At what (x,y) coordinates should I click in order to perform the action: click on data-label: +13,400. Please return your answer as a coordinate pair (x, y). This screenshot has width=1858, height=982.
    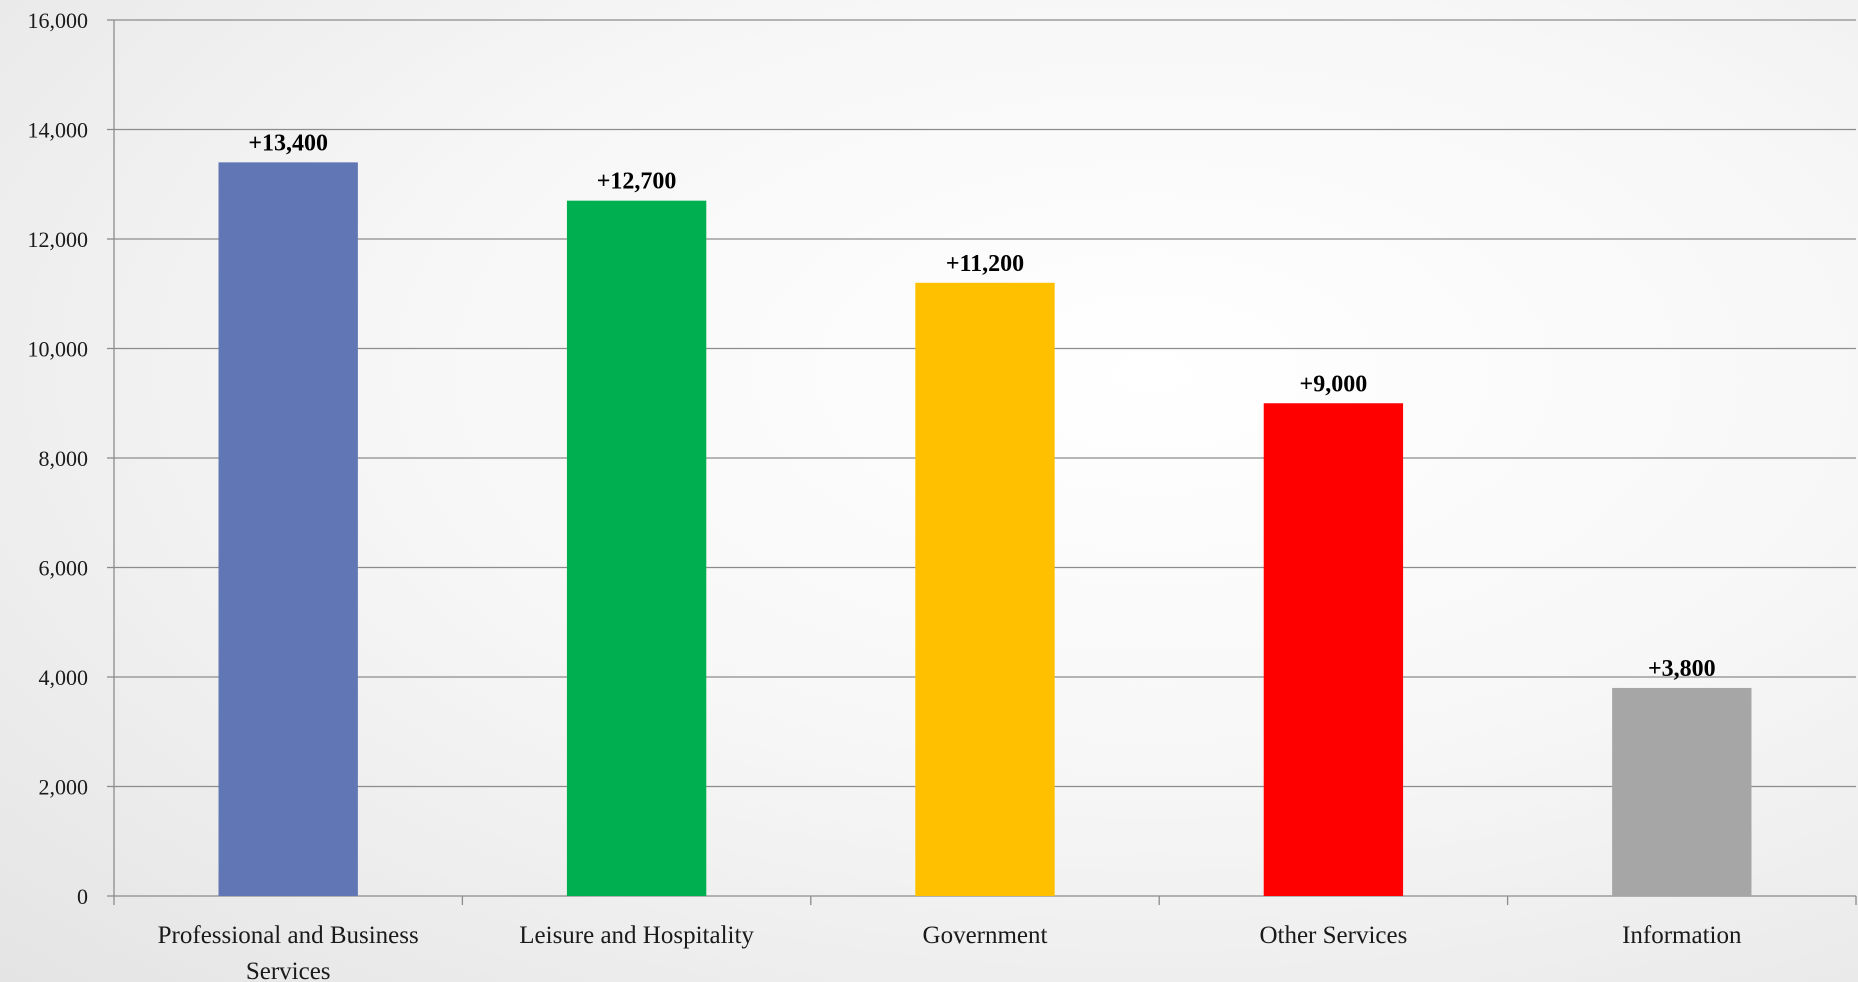
    Looking at the image, I should click on (288, 143).